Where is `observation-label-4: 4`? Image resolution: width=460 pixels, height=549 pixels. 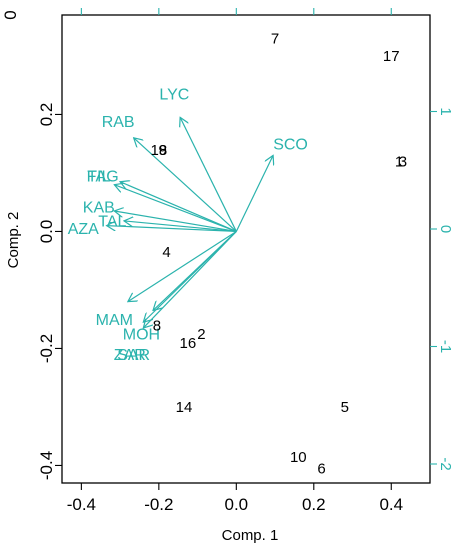 observation-label-4: 4 is located at coordinates (166, 252).